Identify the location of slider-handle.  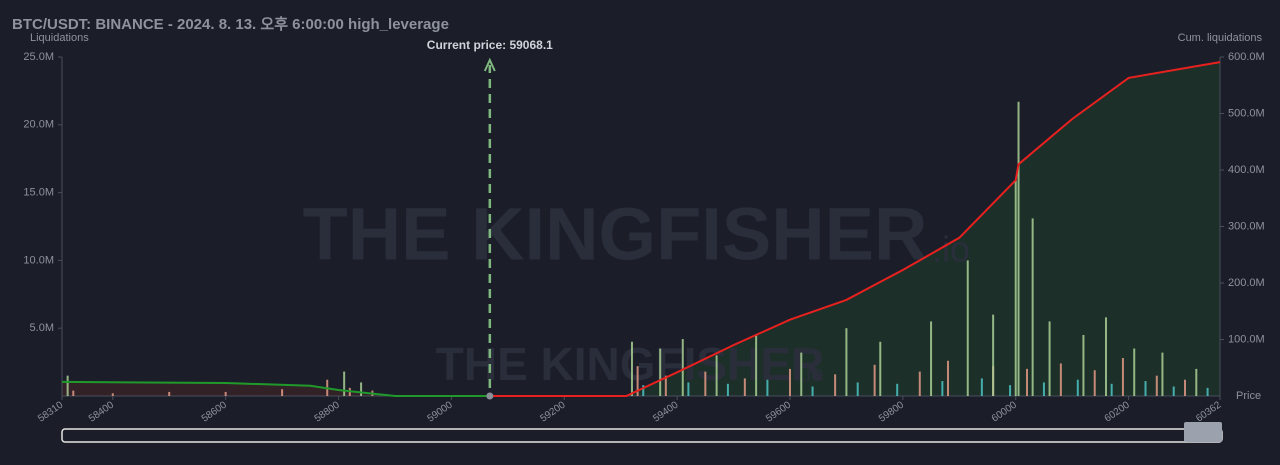
(1203, 432).